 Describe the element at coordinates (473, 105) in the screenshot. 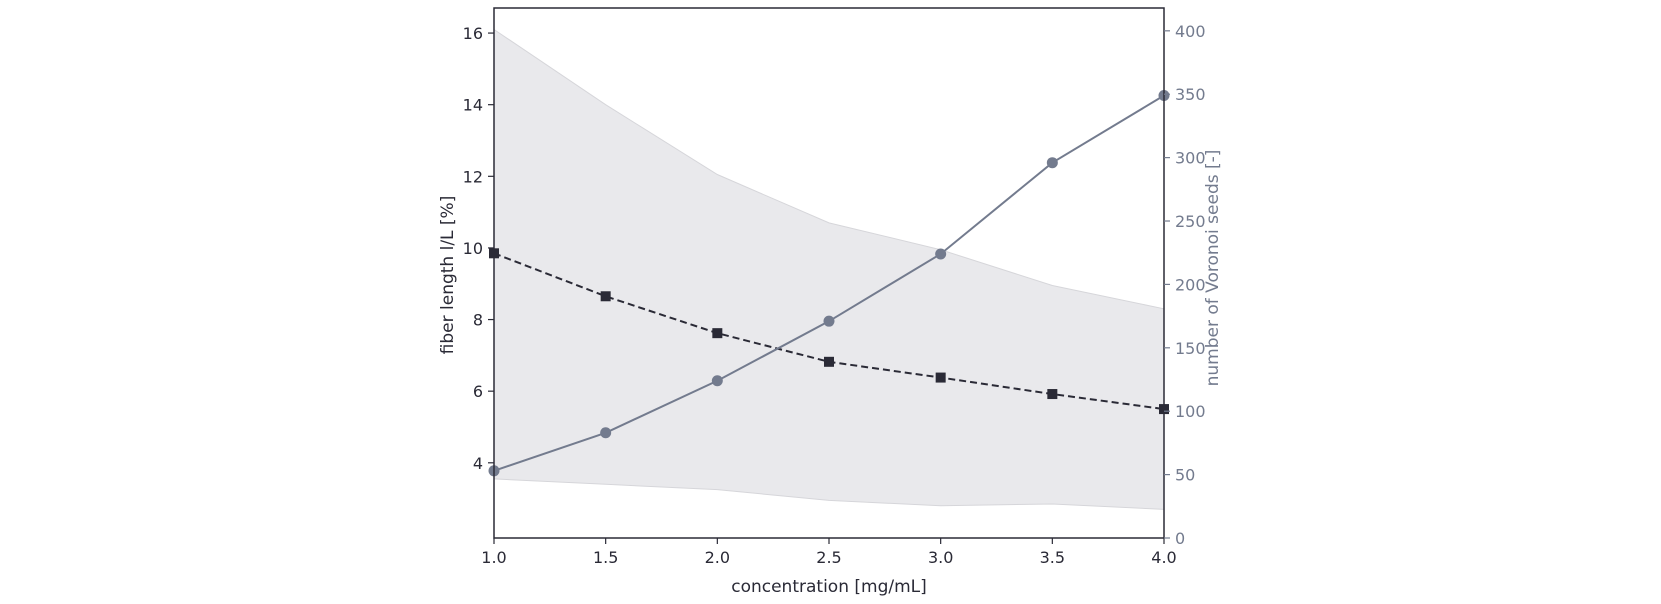

I see `left-y-tick-label: 14` at that location.